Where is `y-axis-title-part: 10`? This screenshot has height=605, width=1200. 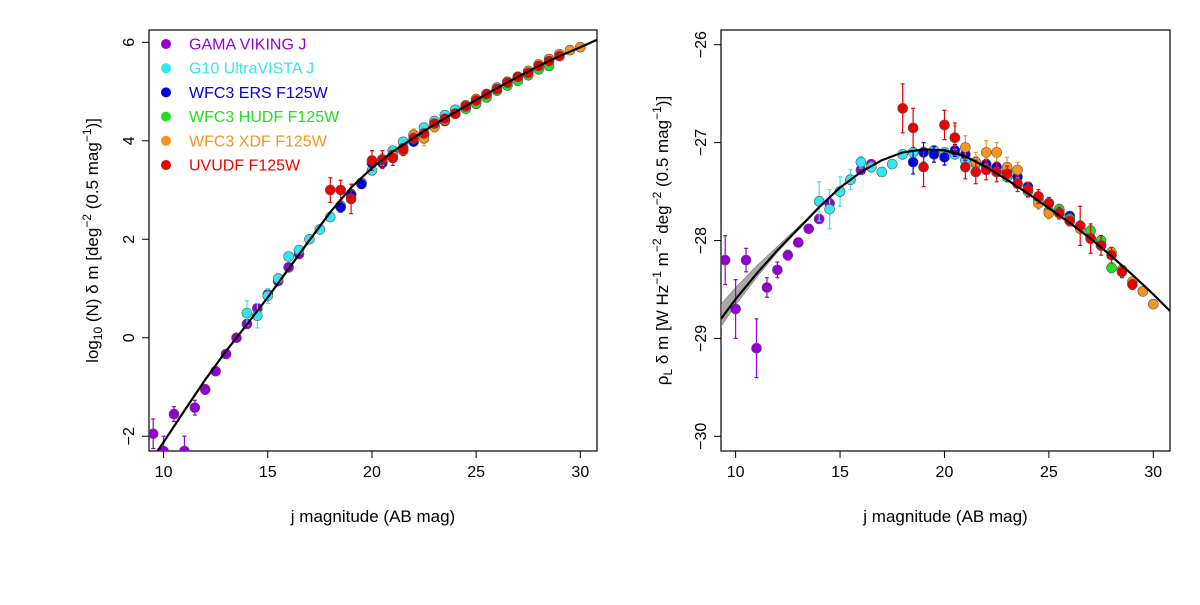
y-axis-title-part: 10 is located at coordinates (98, 334).